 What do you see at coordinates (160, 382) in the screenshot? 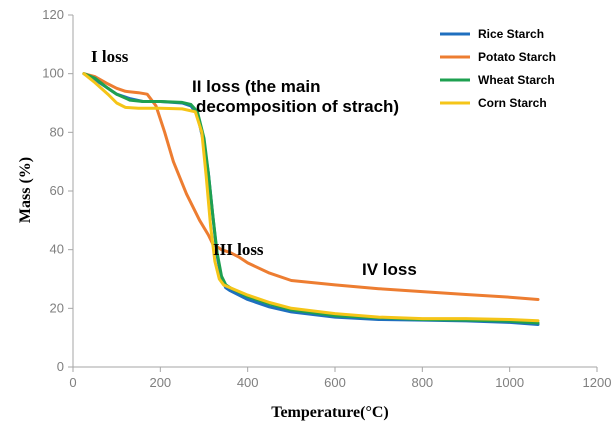
I see `x-tick-label: 200` at bounding box center [160, 382].